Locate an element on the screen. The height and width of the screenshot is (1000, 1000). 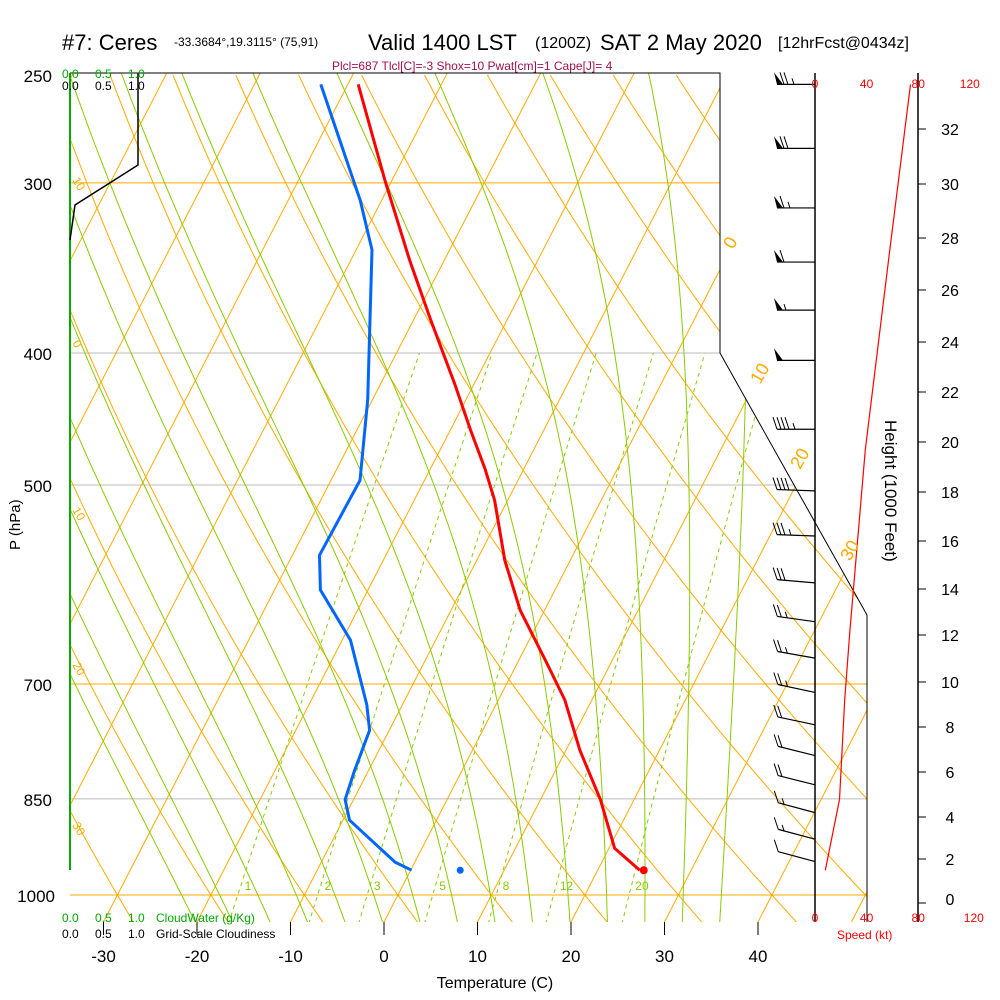
height-tick-label: 10 is located at coordinates (950, 683).